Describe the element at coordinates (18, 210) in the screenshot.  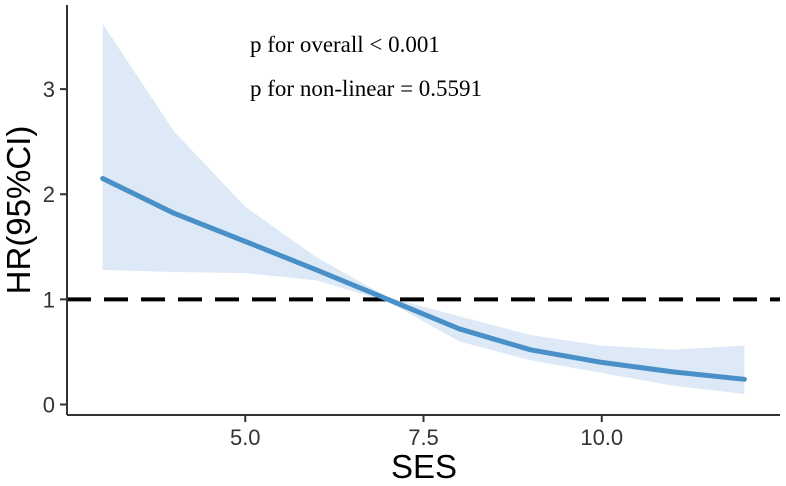
I see `y-axis-title: HR(95%CI)` at that location.